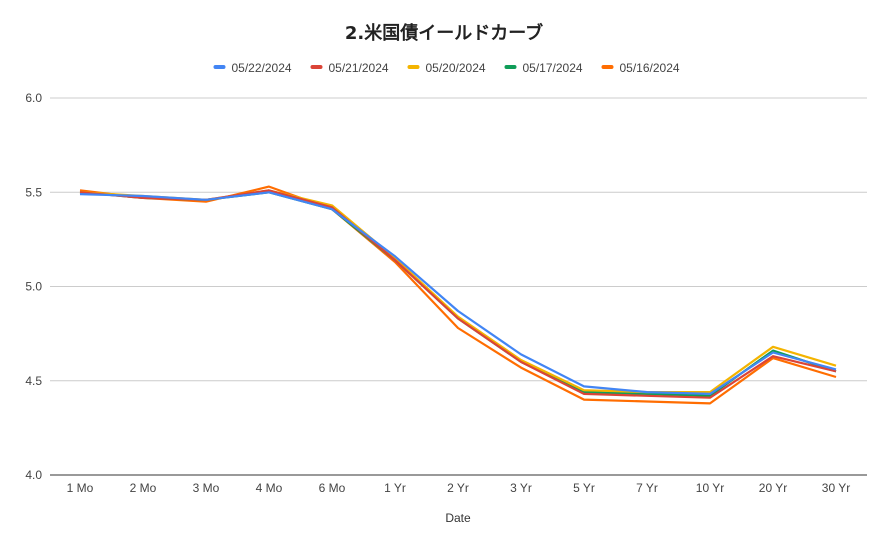  What do you see at coordinates (269, 488) in the screenshot?
I see `x-tick-label: 4 Mo` at bounding box center [269, 488].